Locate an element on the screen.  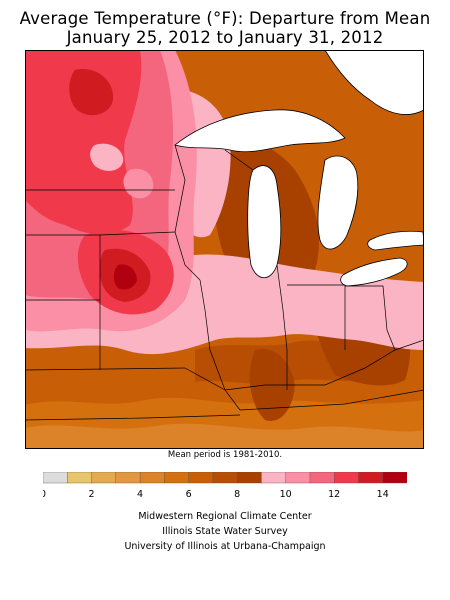
credit-mrcc: Midwestern Regional Climate Center is located at coordinates (225, 516).